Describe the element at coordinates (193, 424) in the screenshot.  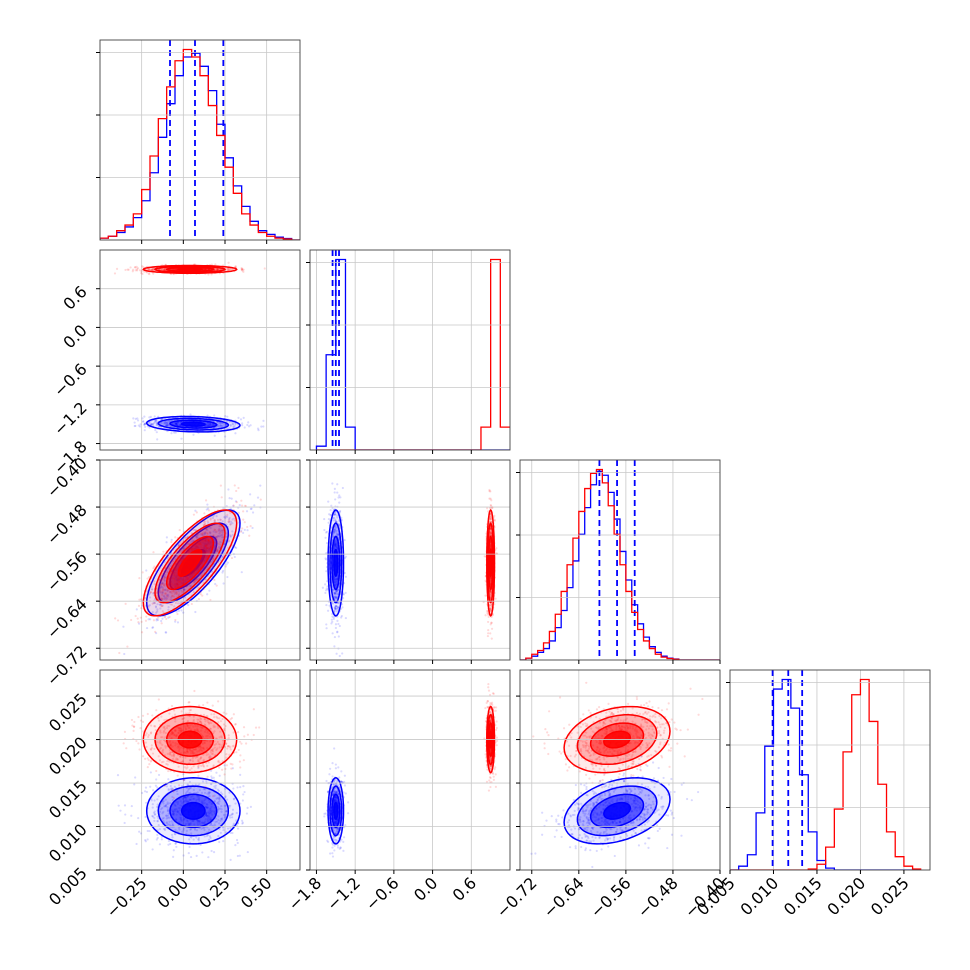
I see `contour` at that location.